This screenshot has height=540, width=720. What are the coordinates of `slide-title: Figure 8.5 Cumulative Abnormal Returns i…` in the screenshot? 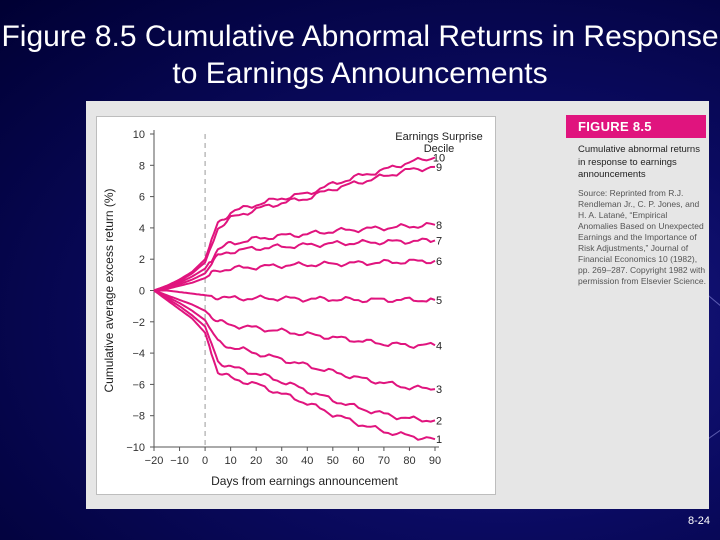 It's located at (360, 55).